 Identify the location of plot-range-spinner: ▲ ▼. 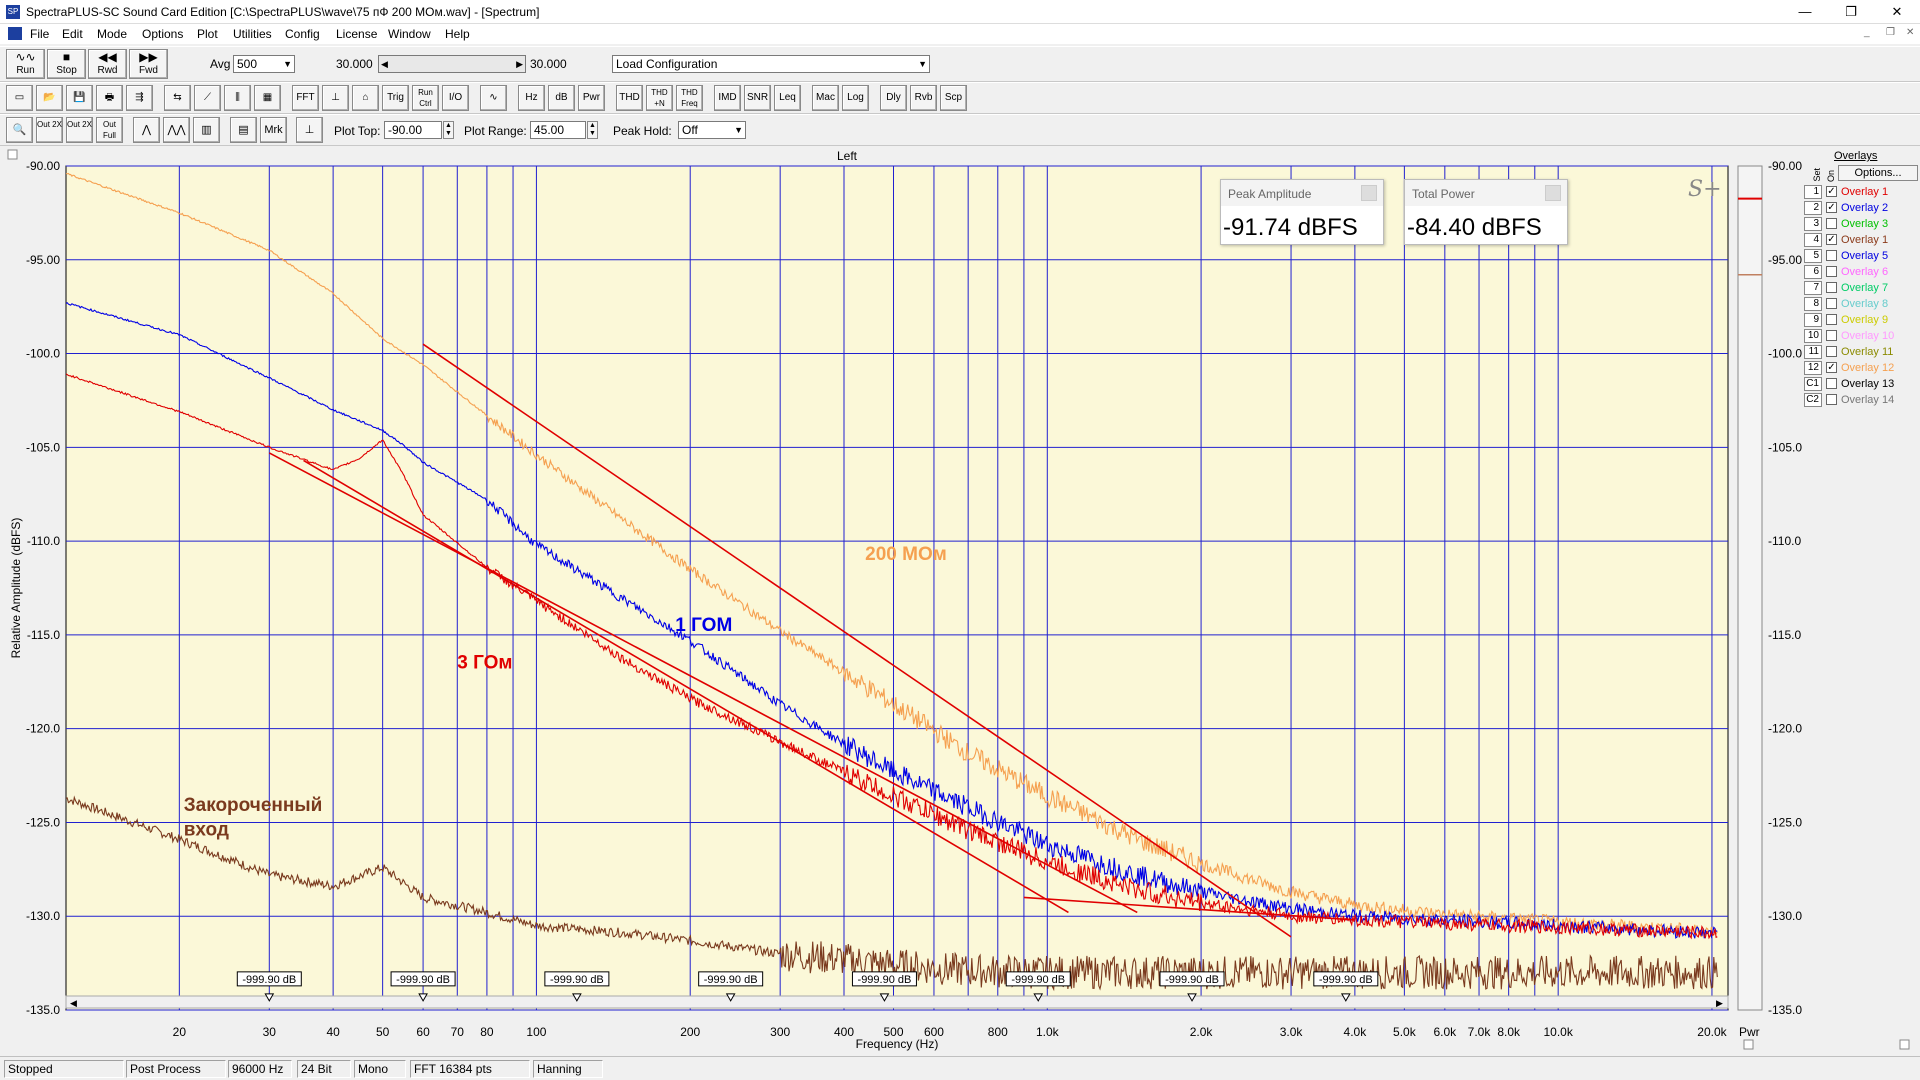
(592, 130).